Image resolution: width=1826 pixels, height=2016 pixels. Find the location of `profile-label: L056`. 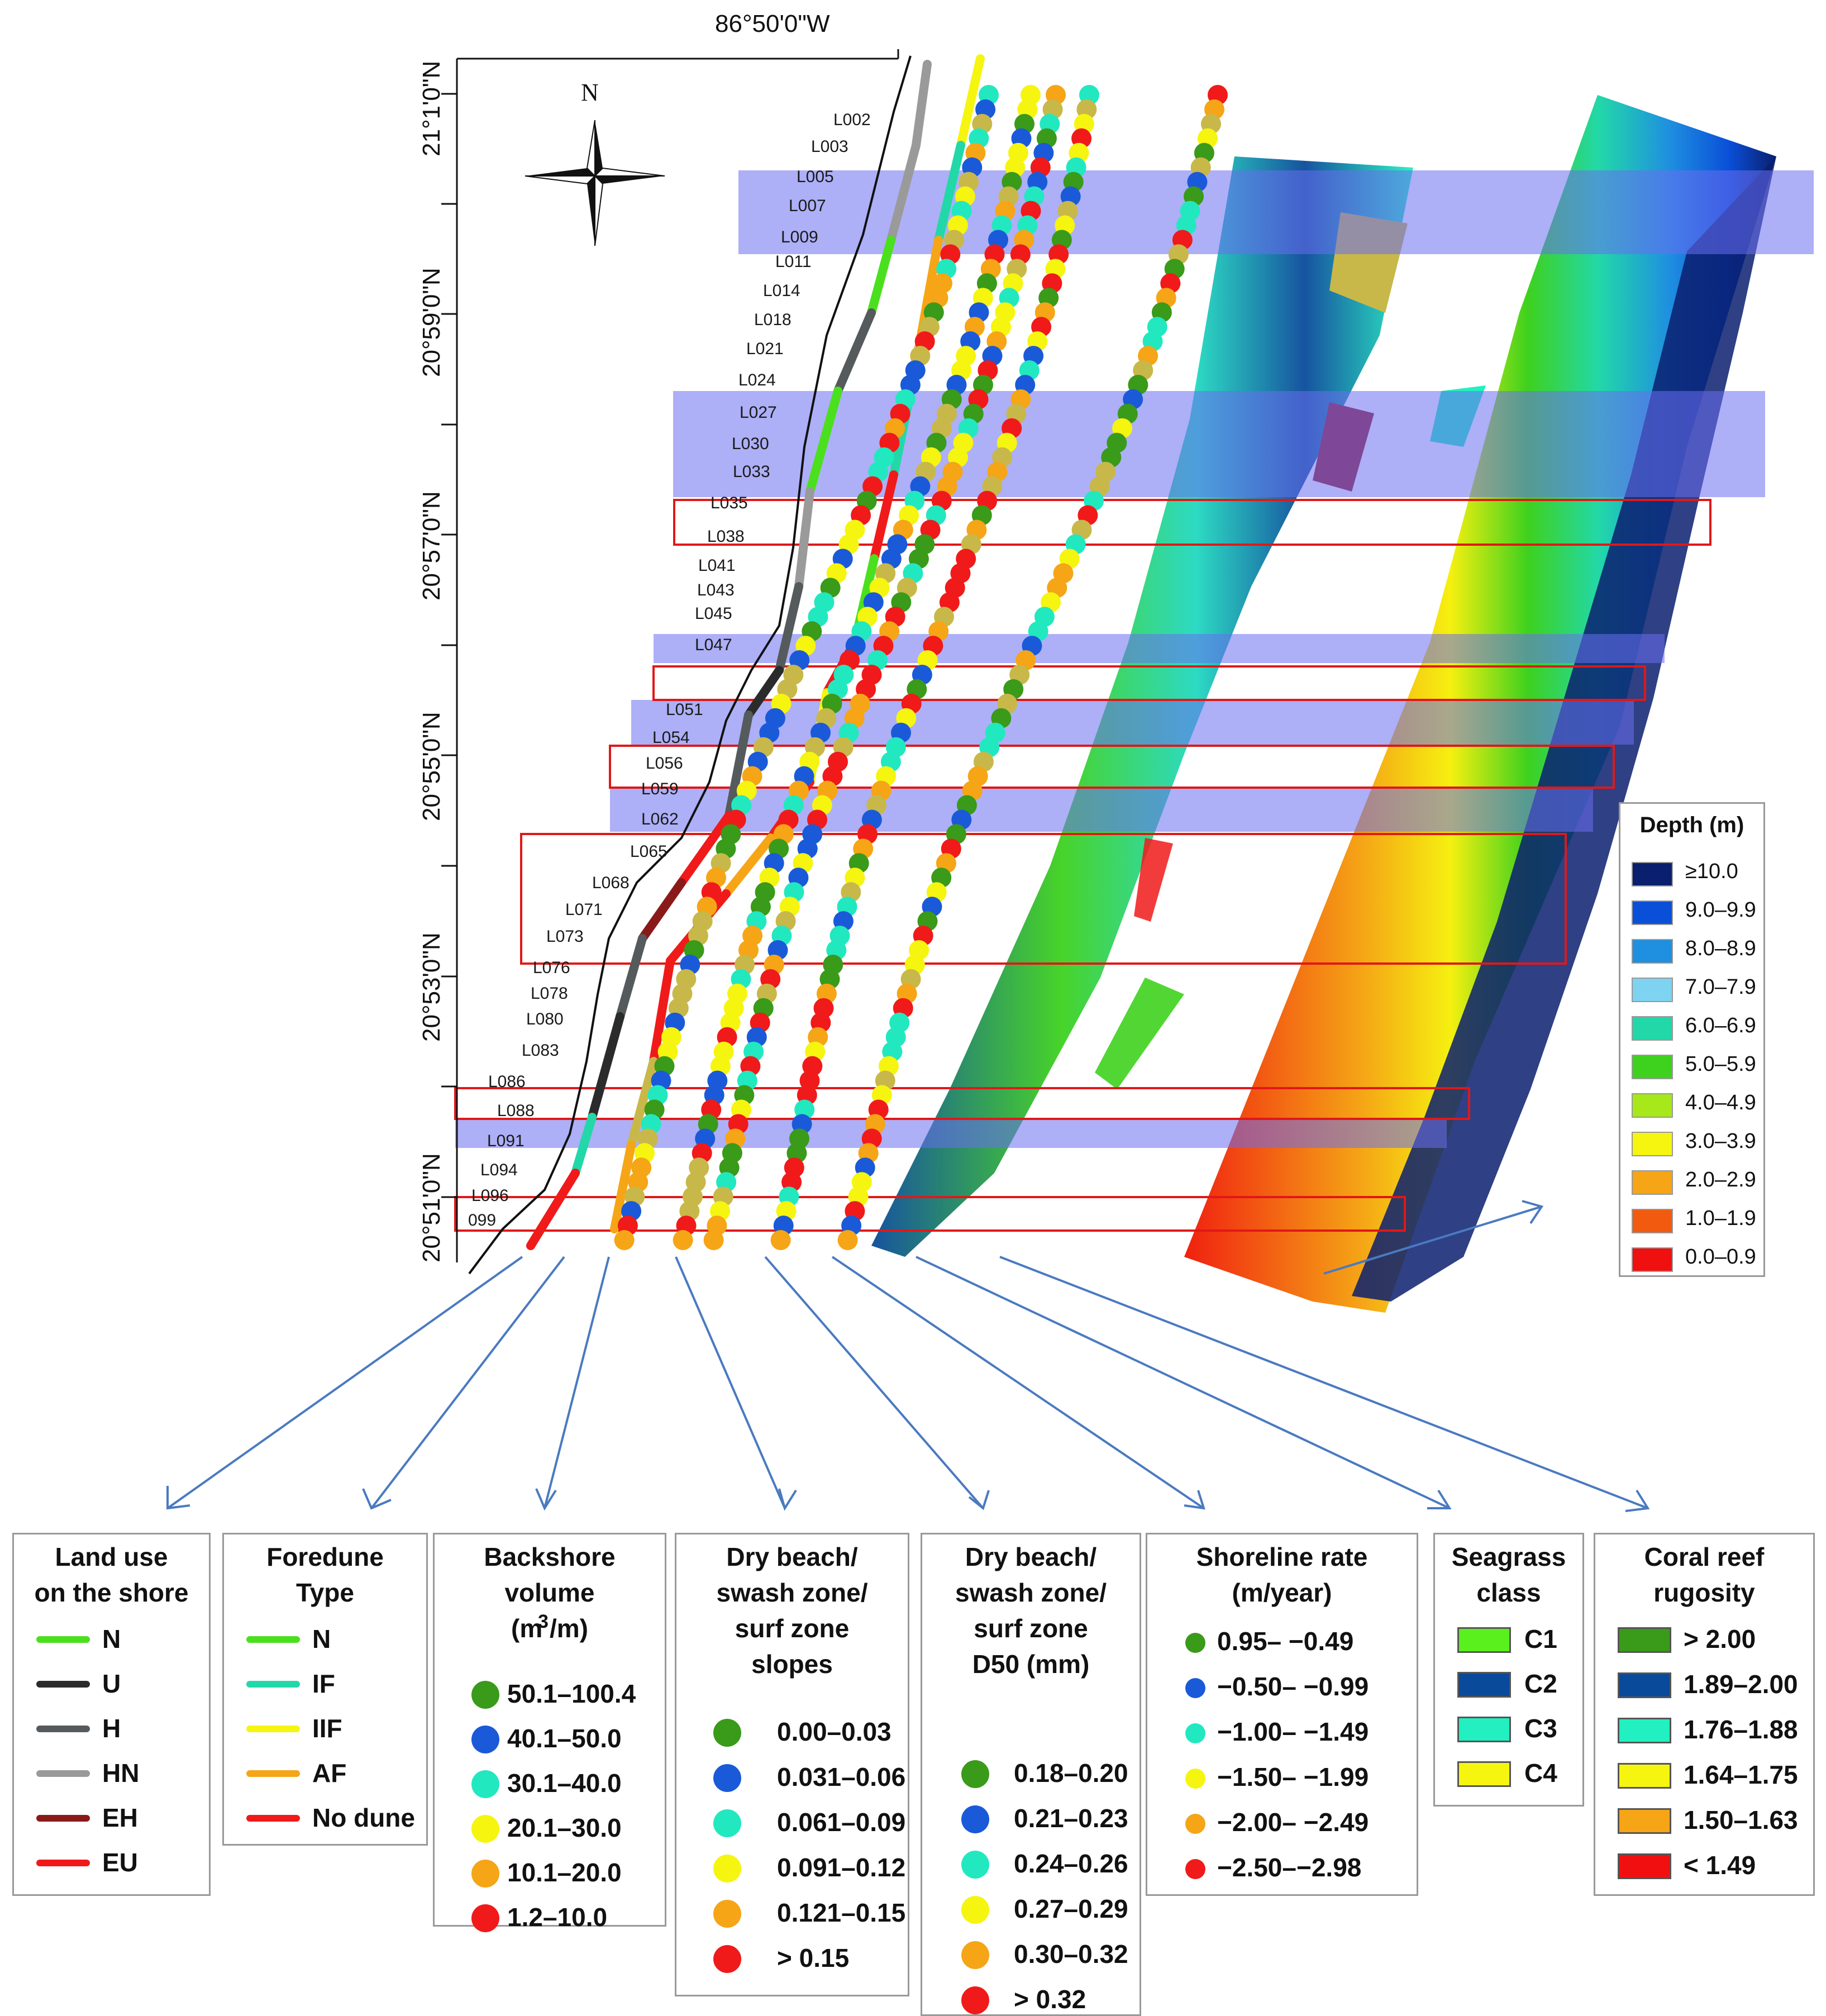

profile-label: L056 is located at coordinates (664, 763).